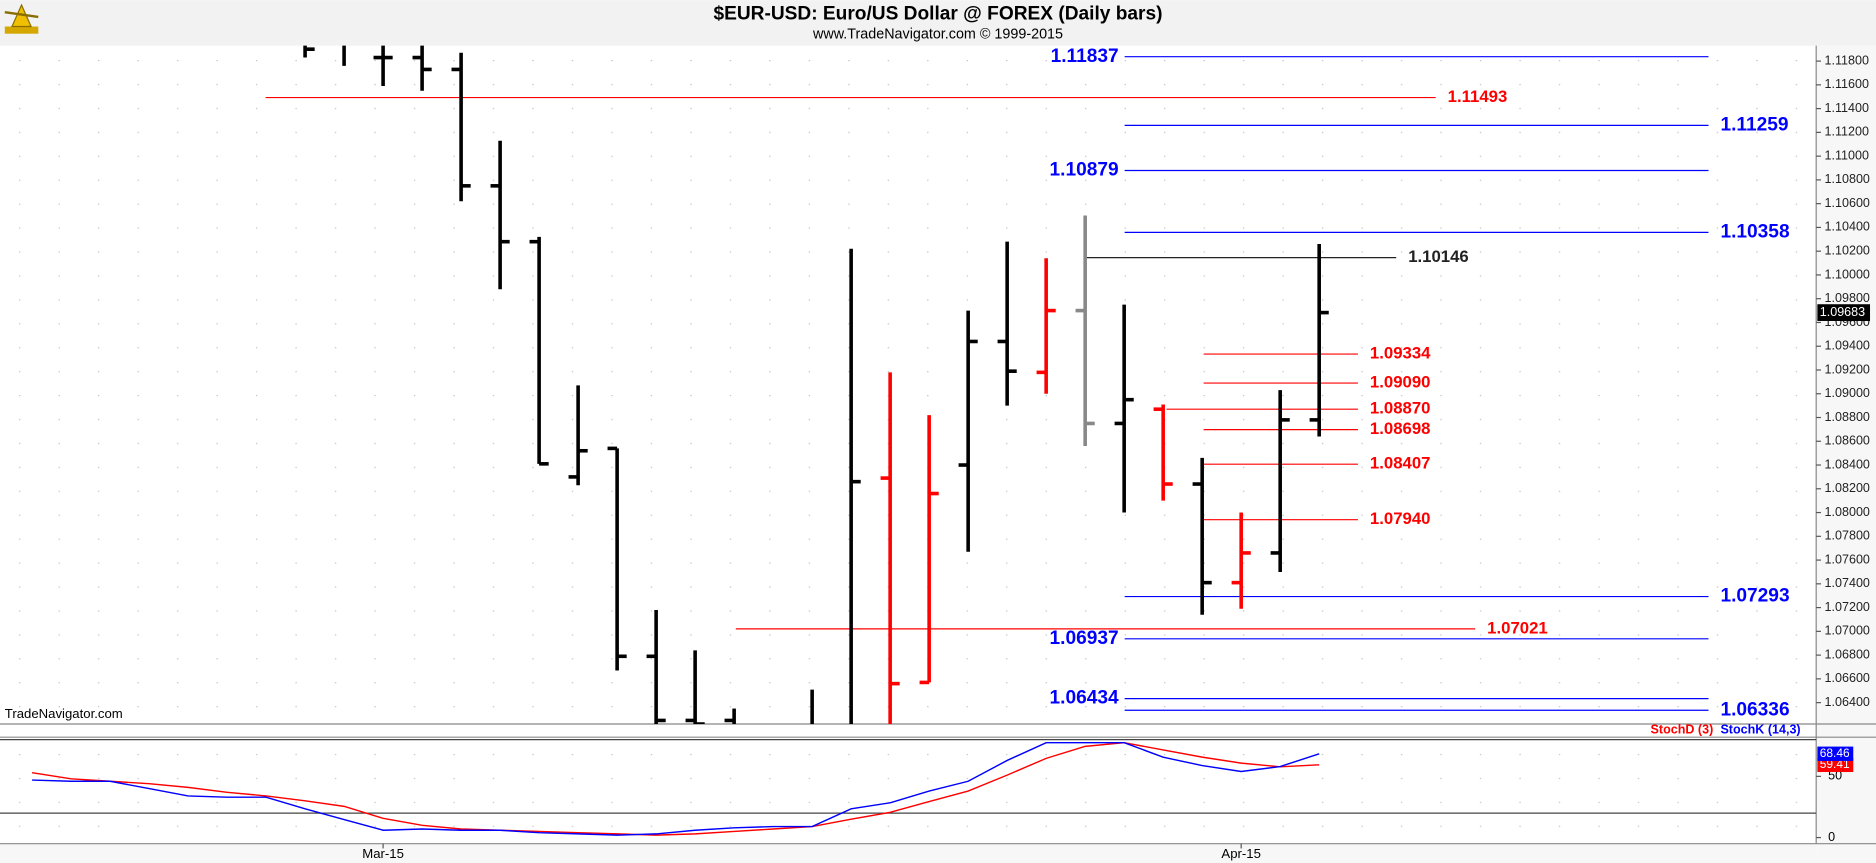  I want to click on y-tick-label: 1.11800, so click(1847, 60).